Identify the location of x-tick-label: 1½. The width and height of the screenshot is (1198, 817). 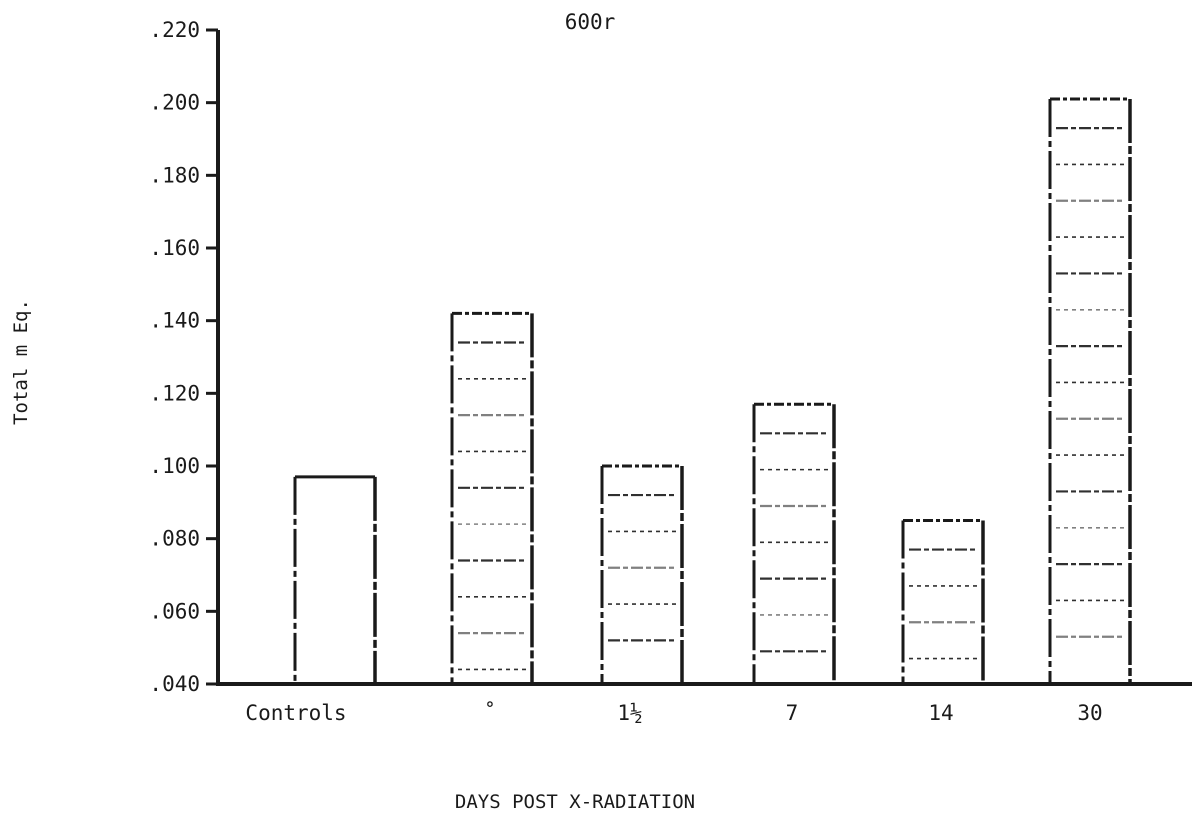
(629, 713).